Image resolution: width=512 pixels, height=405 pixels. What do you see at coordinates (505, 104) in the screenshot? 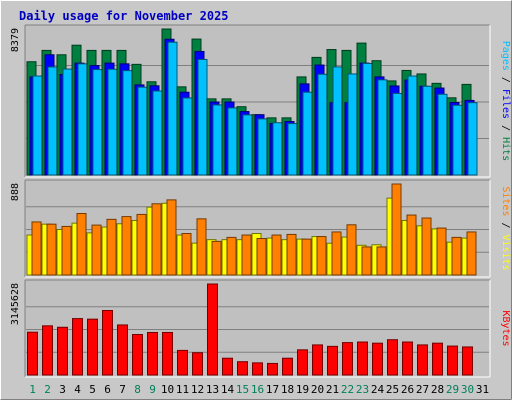
I see `series-label-files: Files` at bounding box center [505, 104].